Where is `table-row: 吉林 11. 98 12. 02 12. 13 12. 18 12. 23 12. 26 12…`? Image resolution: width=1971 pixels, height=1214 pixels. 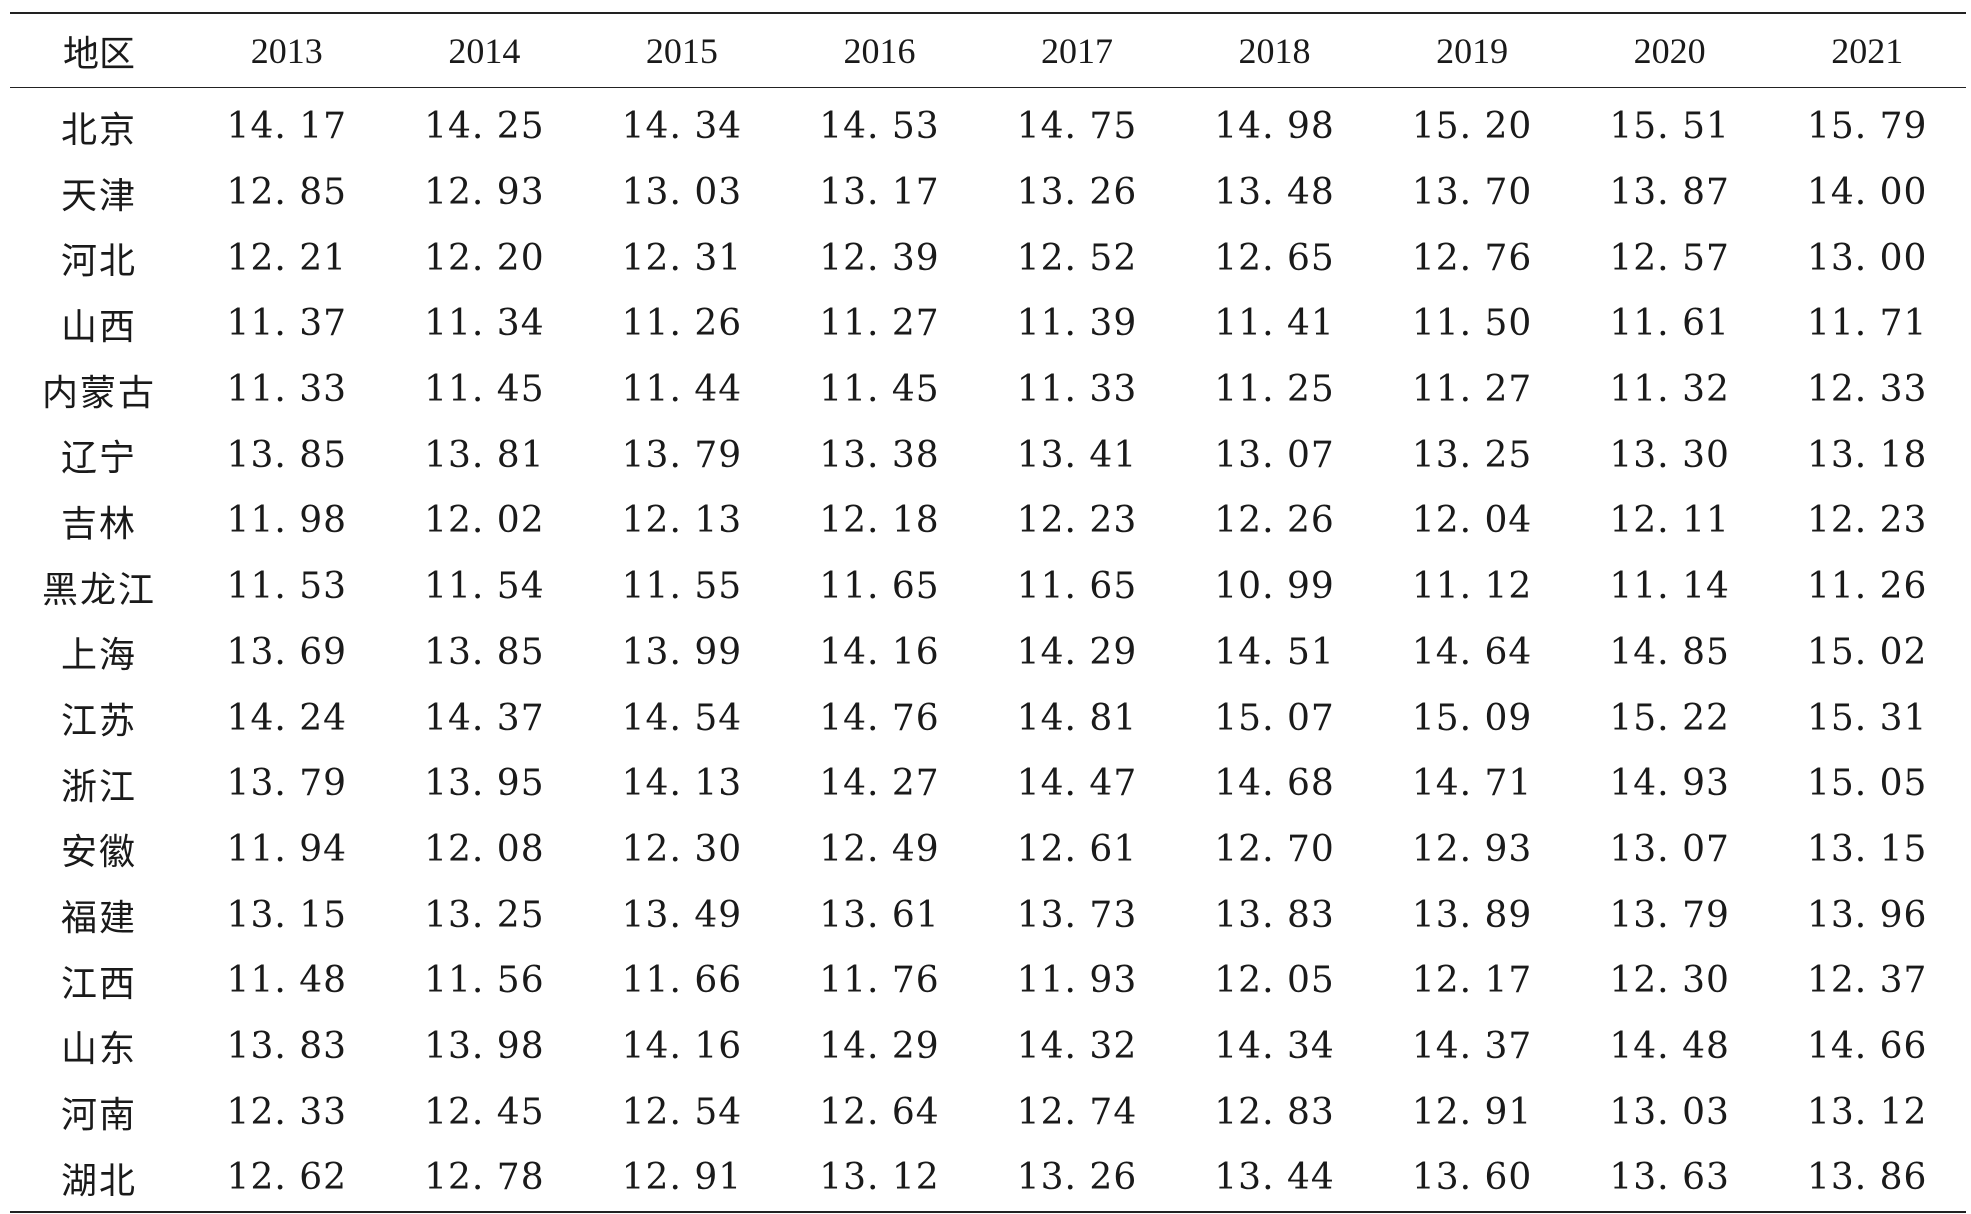 table-row: 吉林 11. 98 12. 02 12. 13 12. 18 12. 23 12. 26 12… is located at coordinates (988, 521).